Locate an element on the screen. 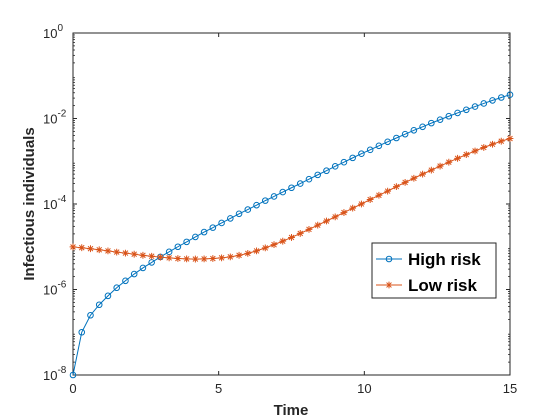  x-tick-label: 15 is located at coordinates (510, 388).